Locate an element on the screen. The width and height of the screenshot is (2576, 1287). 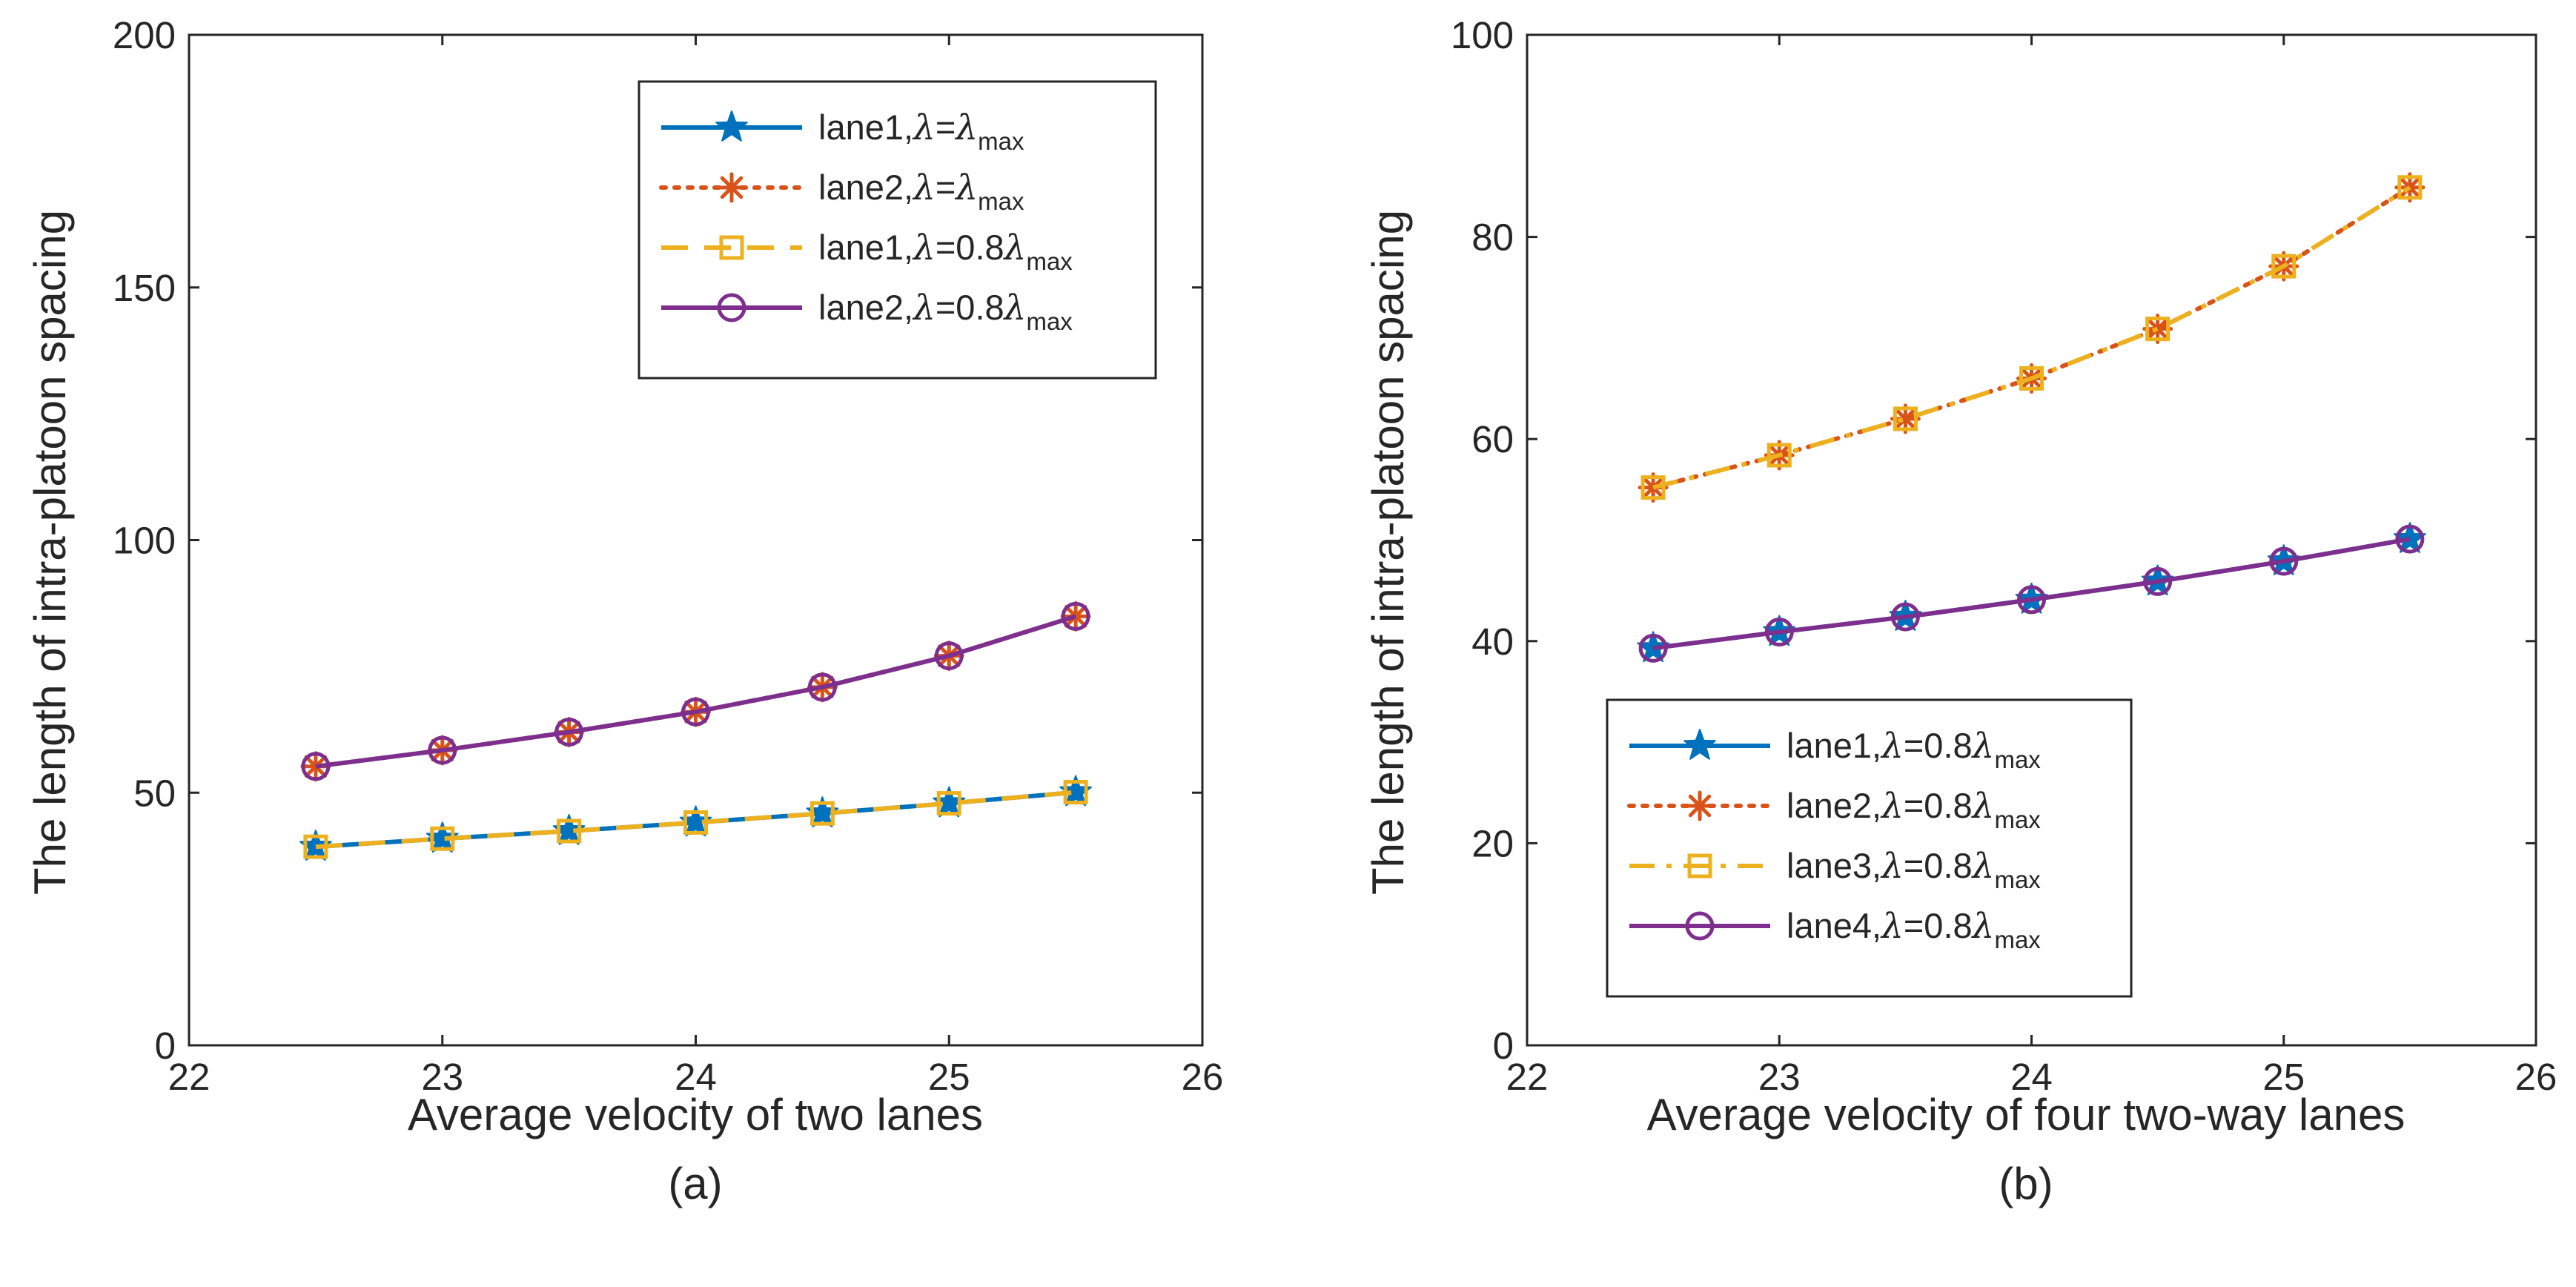
chart-a-ytick-label: 200 is located at coordinates (144, 35).